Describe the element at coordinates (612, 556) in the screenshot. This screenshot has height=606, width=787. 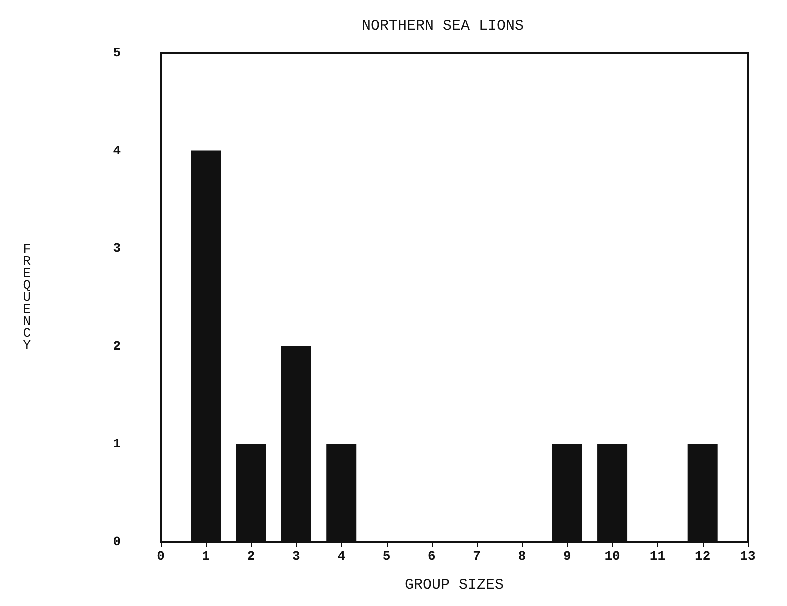
I see `x-tick-label: 10` at that location.